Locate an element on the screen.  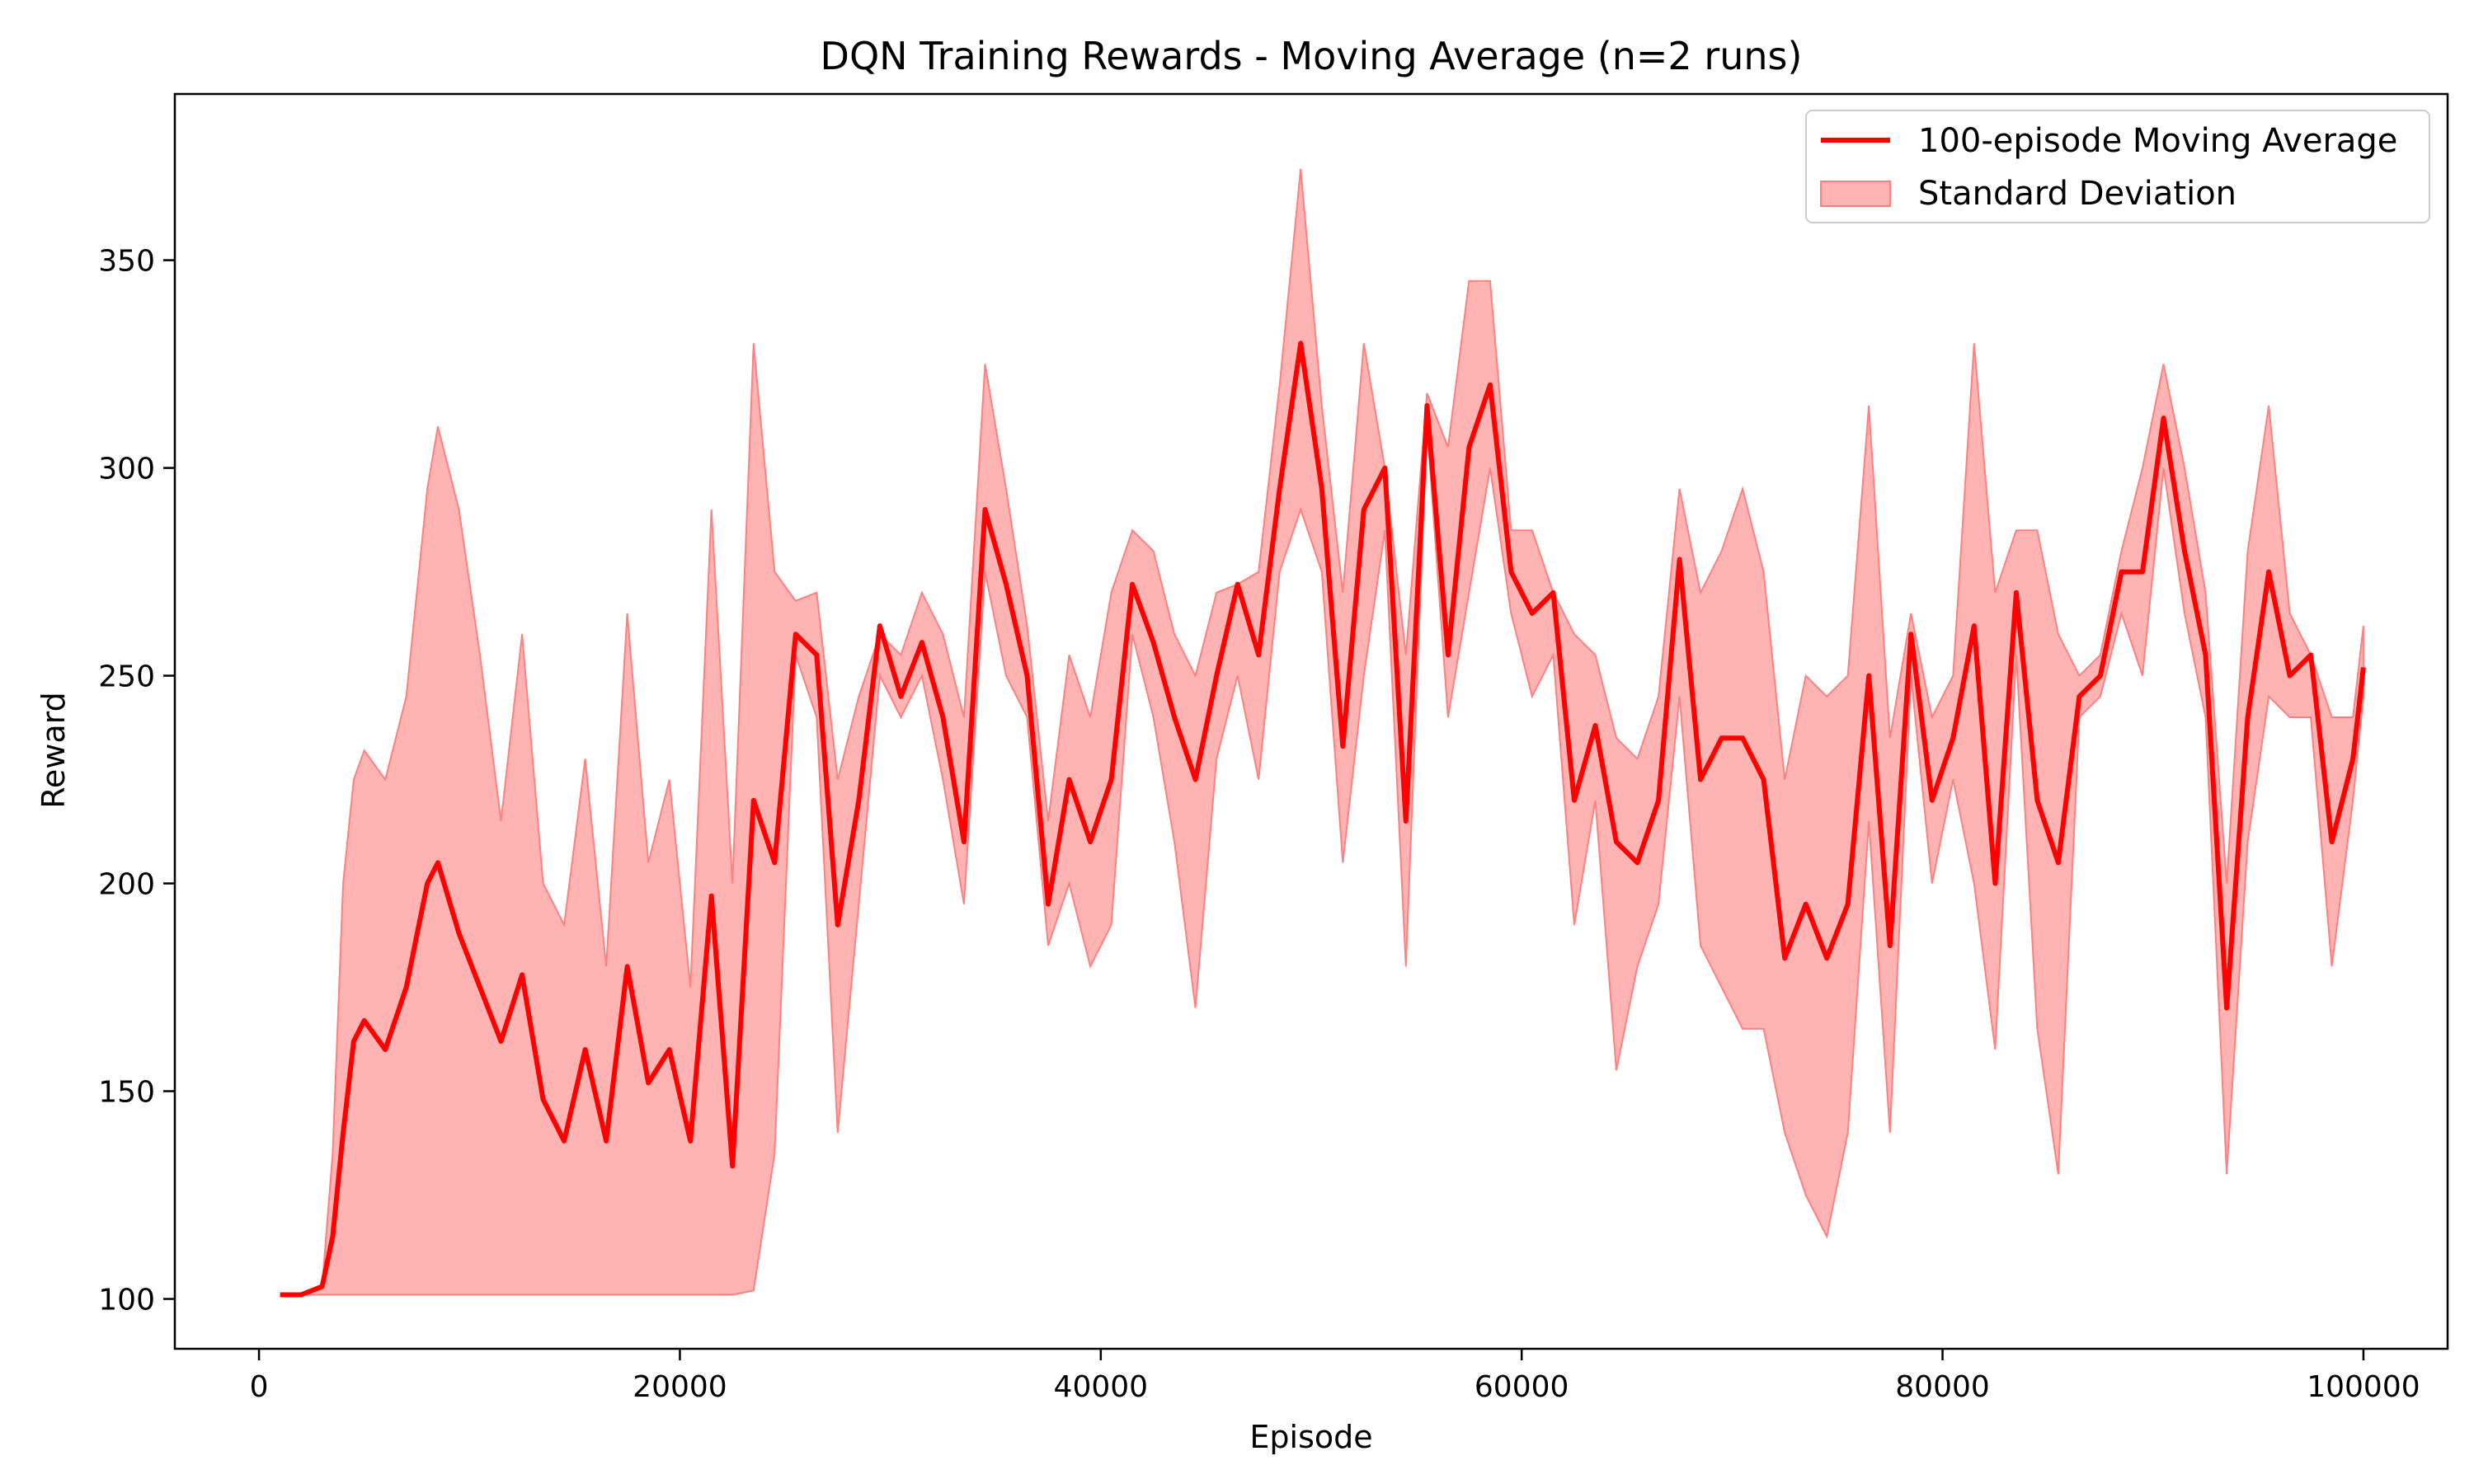
legend-band-swatch is located at coordinates (1855, 194).